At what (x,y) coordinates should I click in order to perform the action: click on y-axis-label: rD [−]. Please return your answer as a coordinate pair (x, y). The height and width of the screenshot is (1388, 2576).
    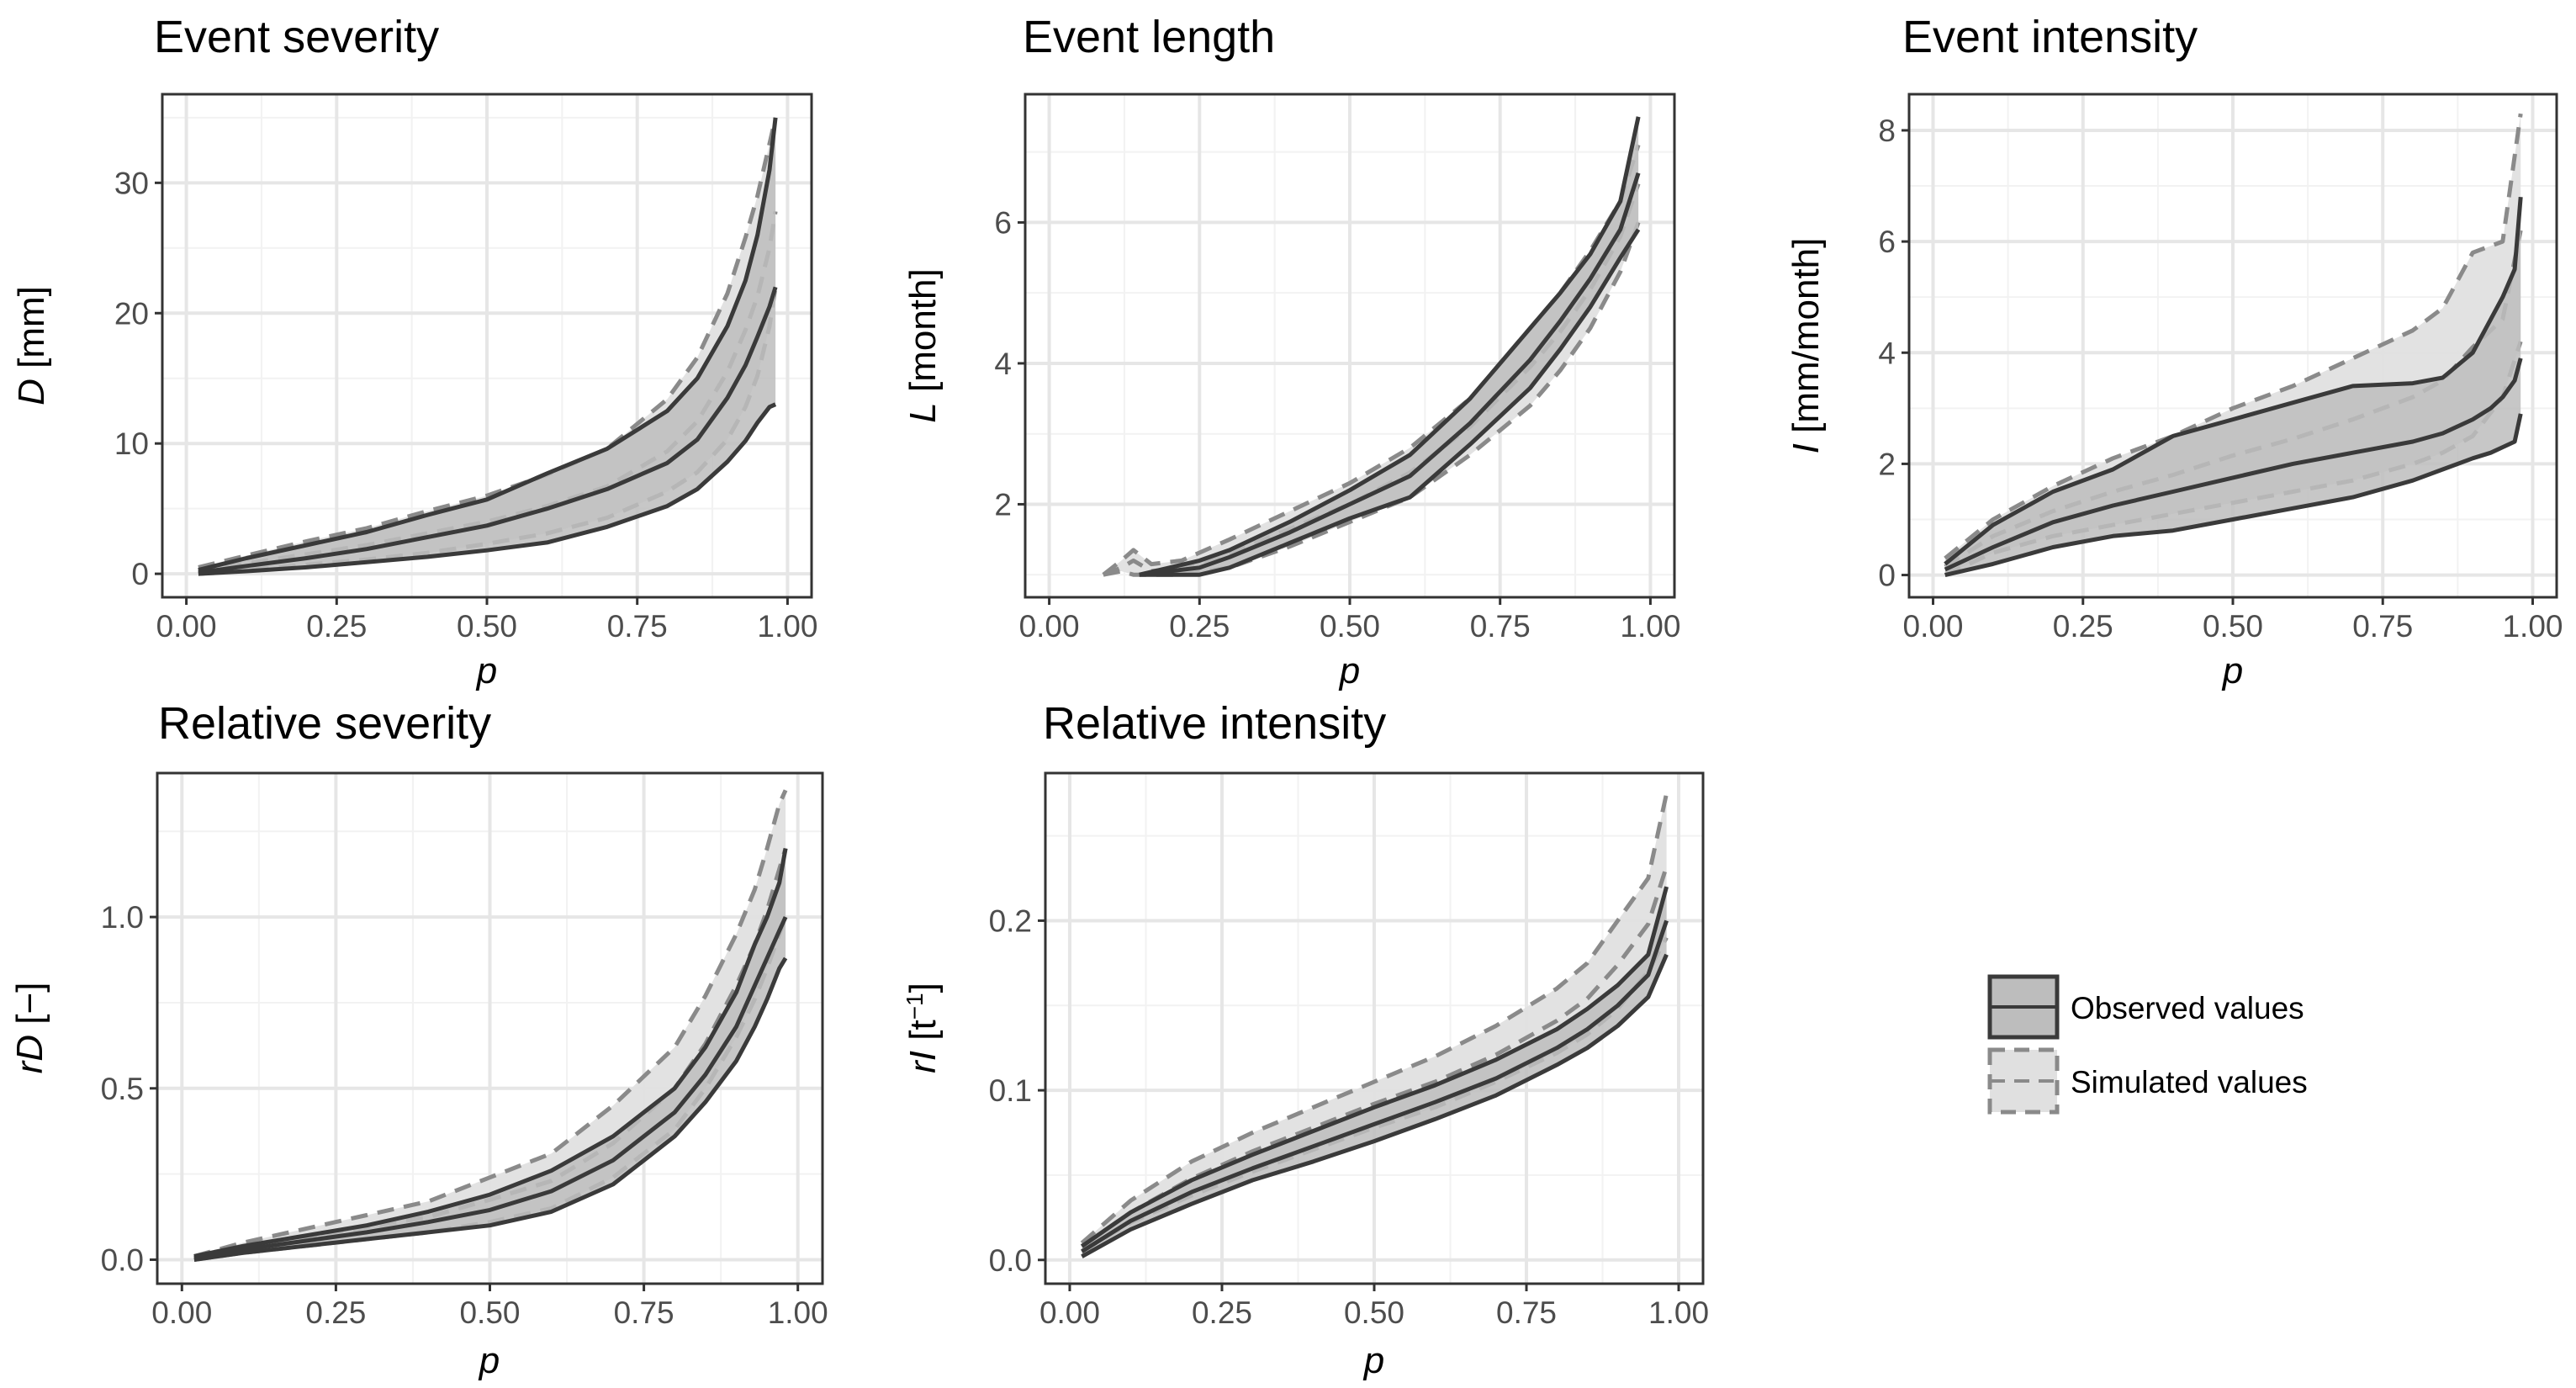
    Looking at the image, I should click on (29, 1028).